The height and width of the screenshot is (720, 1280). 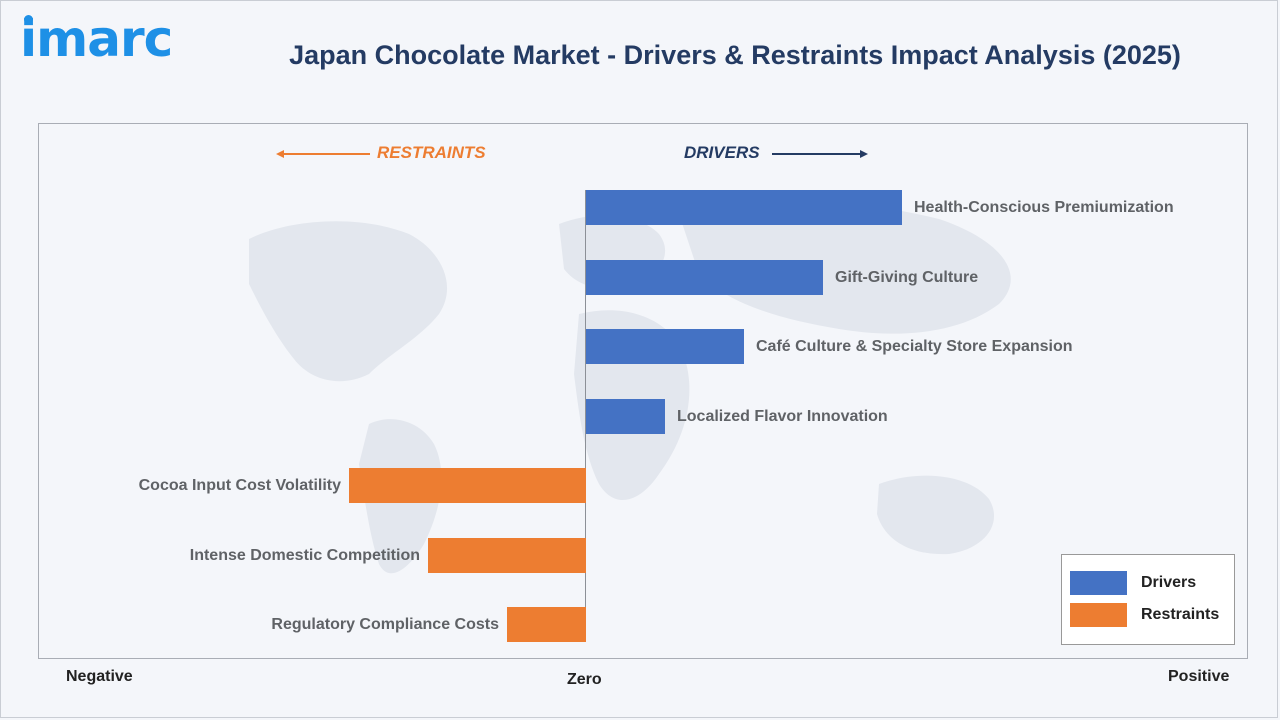 I want to click on axis-label-positive: Positive, so click(x=1199, y=676).